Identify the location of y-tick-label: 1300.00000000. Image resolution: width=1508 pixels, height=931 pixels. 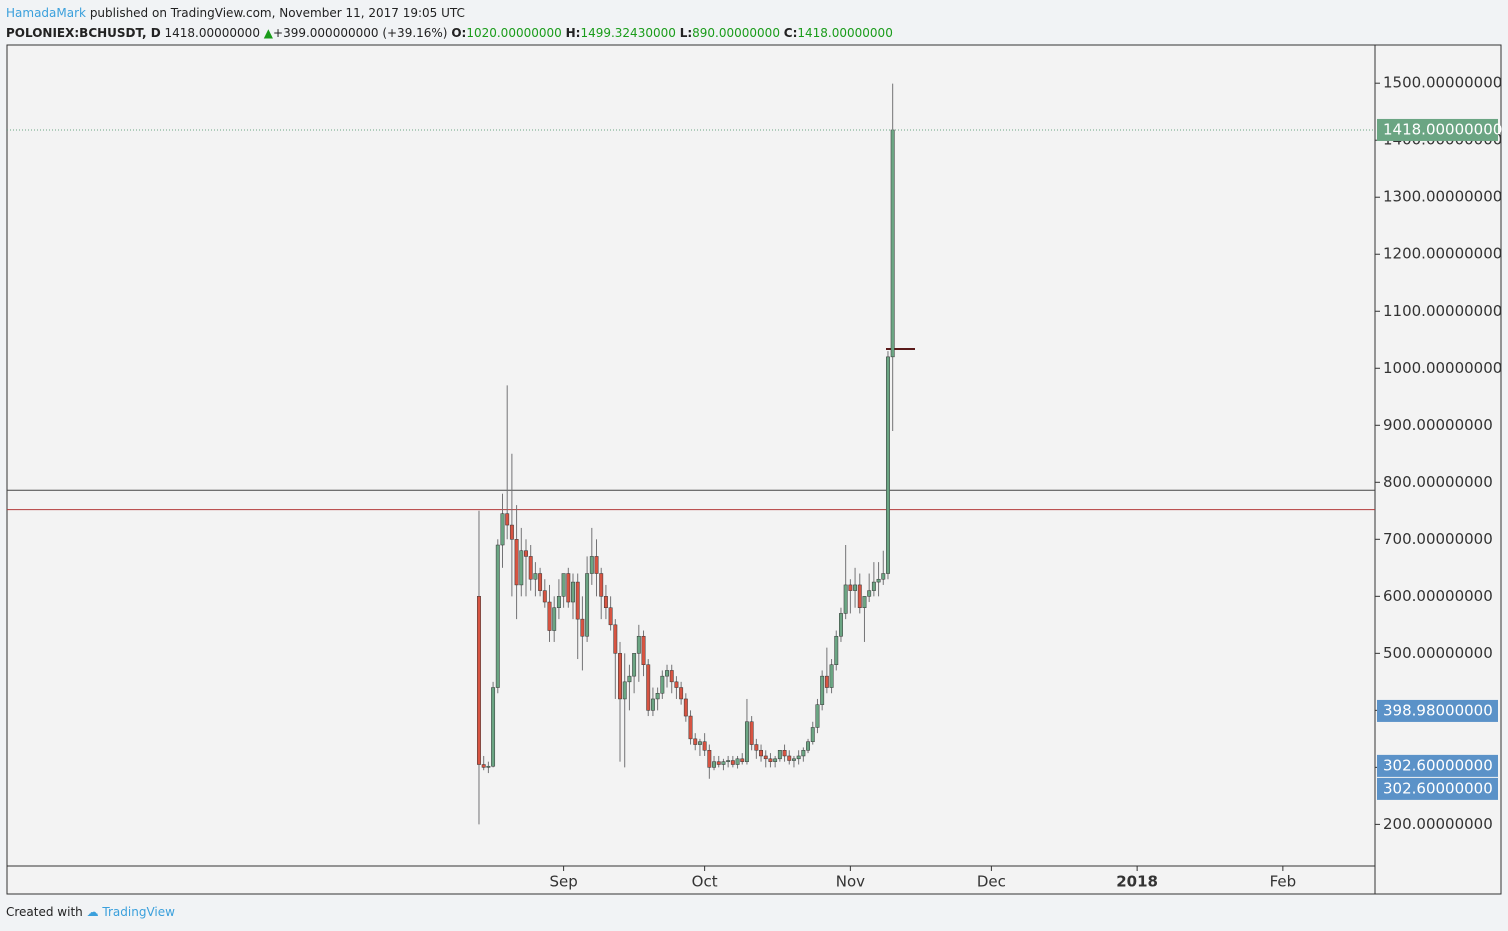
(1442, 197).